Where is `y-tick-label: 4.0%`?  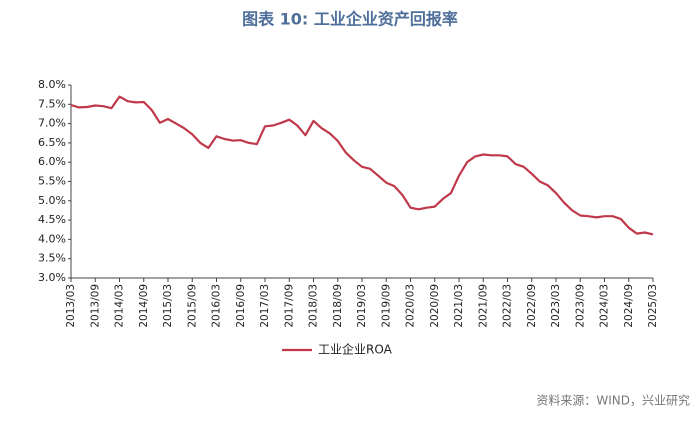 y-tick-label: 4.0% is located at coordinates (52, 238).